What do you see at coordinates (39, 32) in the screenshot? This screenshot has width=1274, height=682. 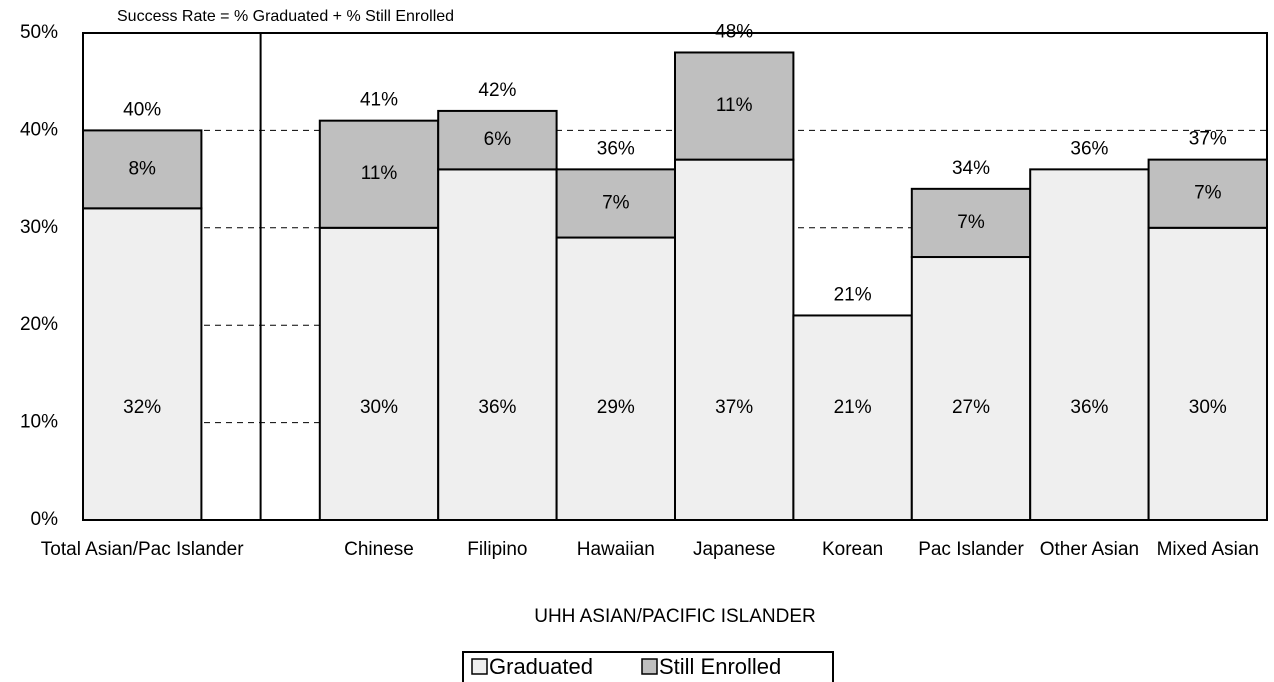 I see `y-tick-label: 50%` at bounding box center [39, 32].